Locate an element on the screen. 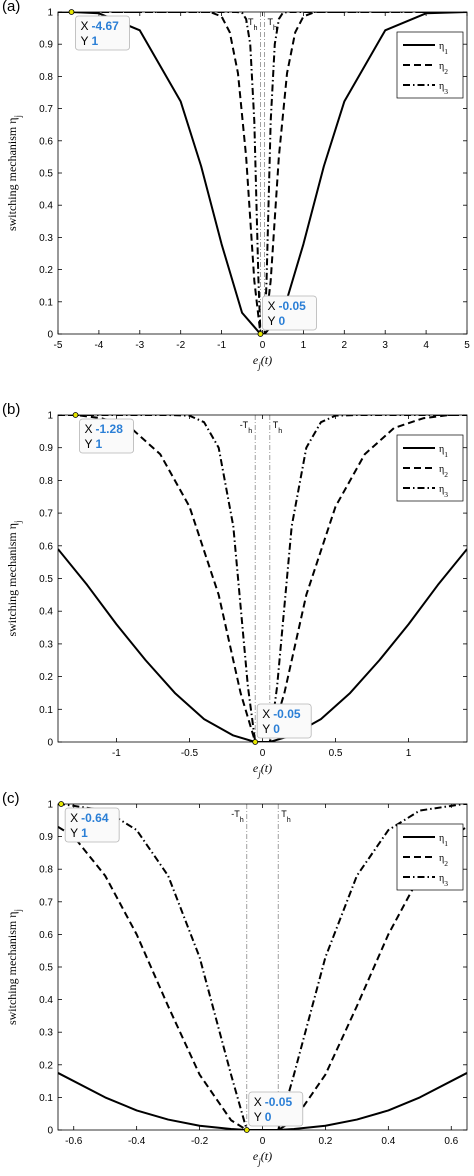 Image resolution: width=474 pixels, height=1176 pixels. y-tick-label: 0.5 is located at coordinates (46, 968).